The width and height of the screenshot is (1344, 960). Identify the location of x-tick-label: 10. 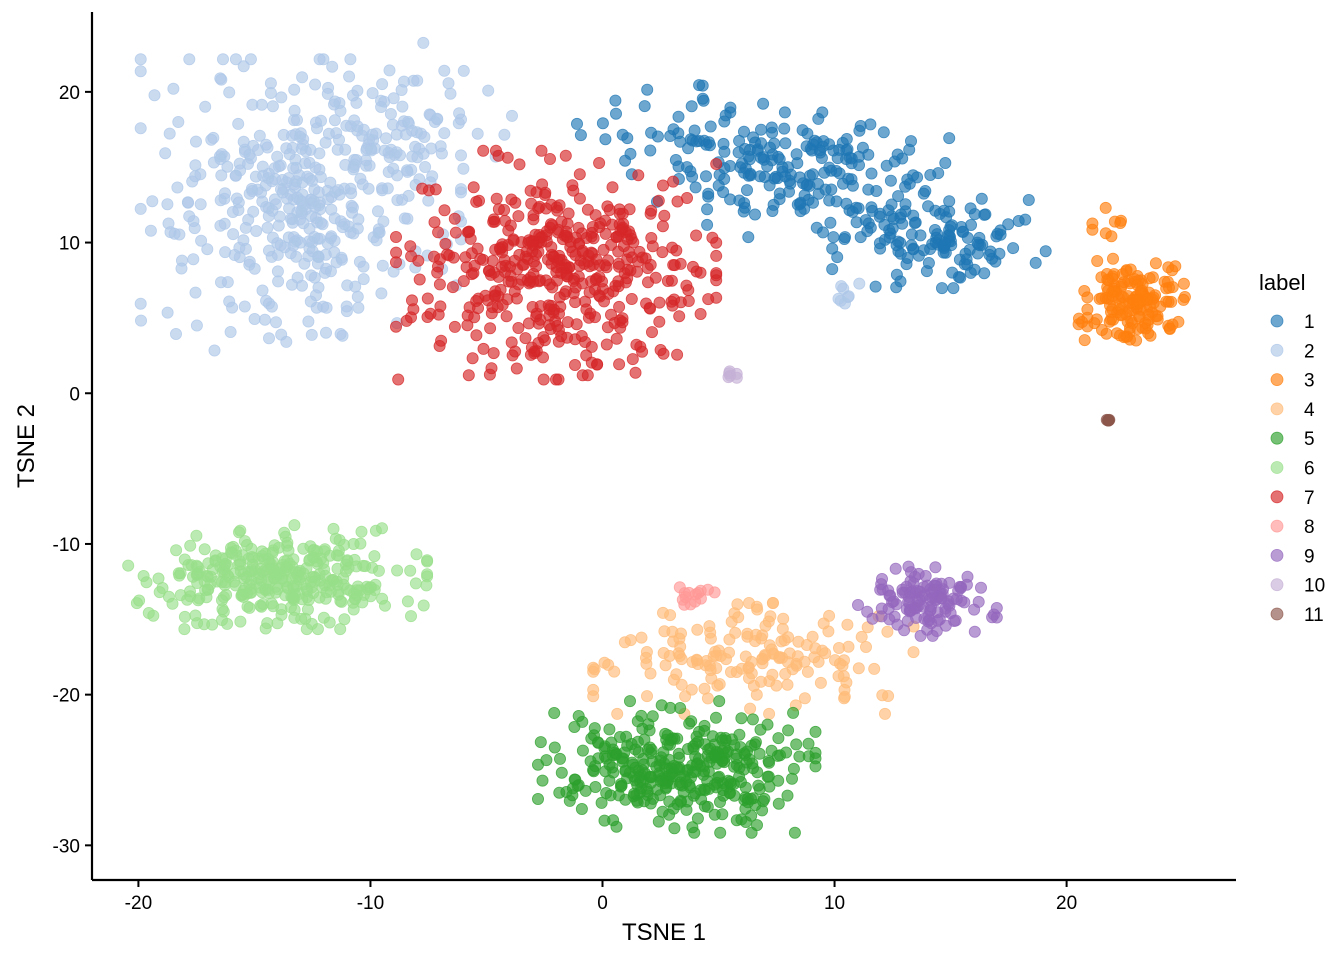
(834, 903).